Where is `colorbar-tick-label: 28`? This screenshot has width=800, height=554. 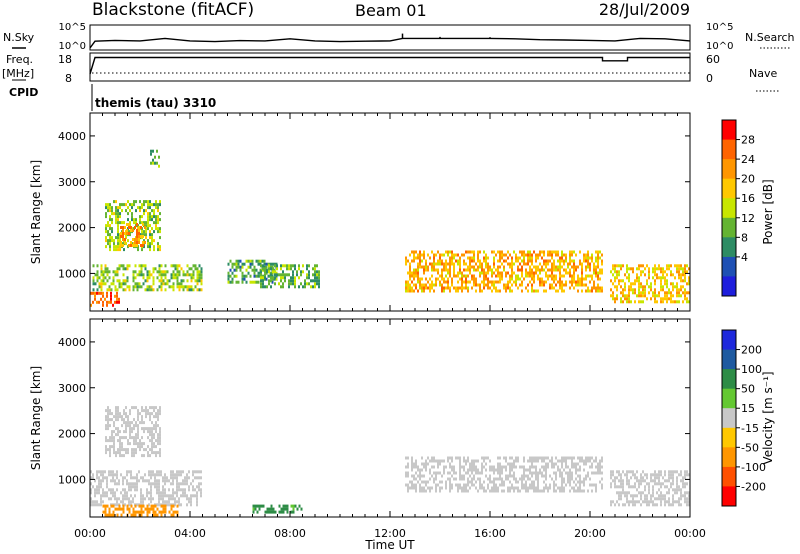 colorbar-tick-label: 28 is located at coordinates (748, 140).